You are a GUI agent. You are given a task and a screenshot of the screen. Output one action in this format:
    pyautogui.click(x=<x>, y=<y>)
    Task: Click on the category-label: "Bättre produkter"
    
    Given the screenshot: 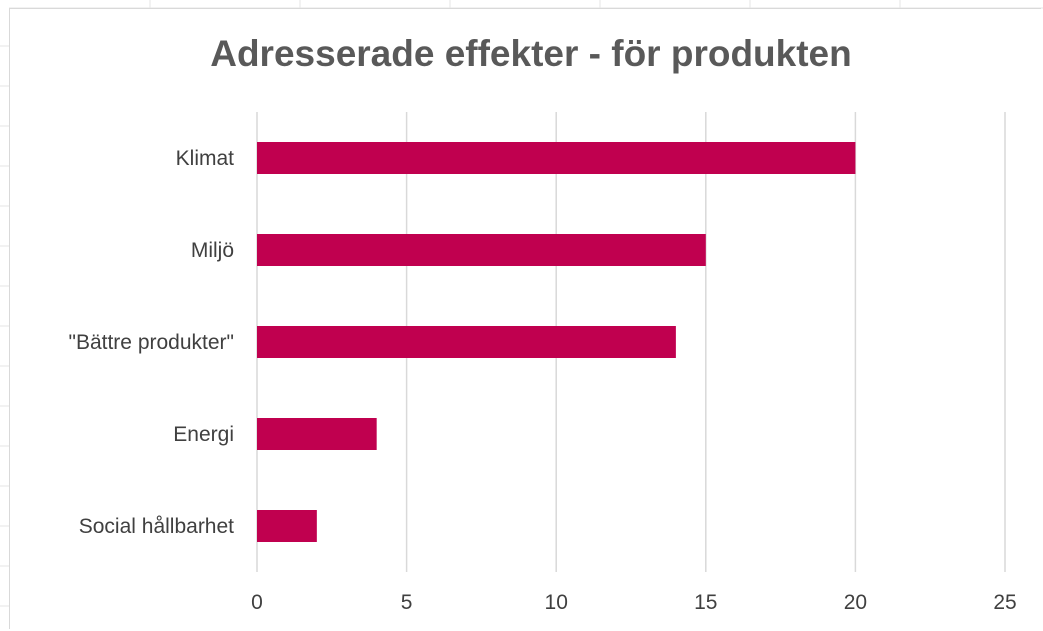 What is the action you would take?
    pyautogui.click(x=152, y=342)
    